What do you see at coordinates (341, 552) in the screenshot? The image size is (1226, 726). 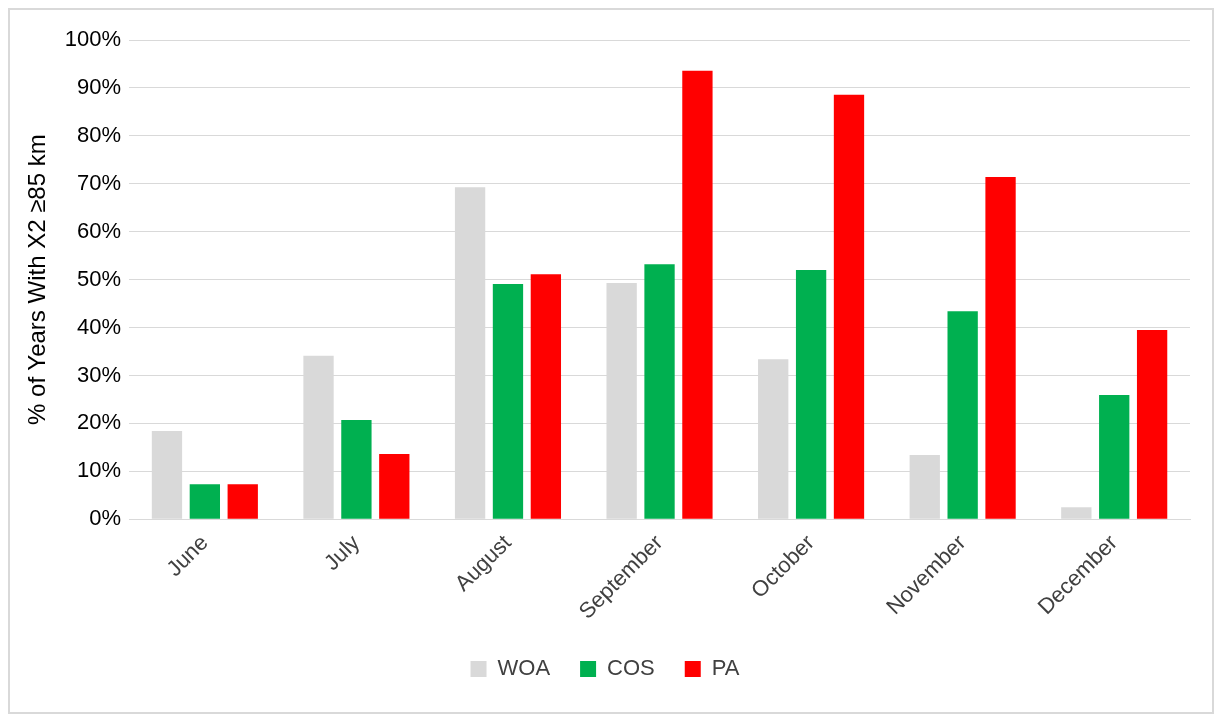 I see `x-tick-label: July` at bounding box center [341, 552].